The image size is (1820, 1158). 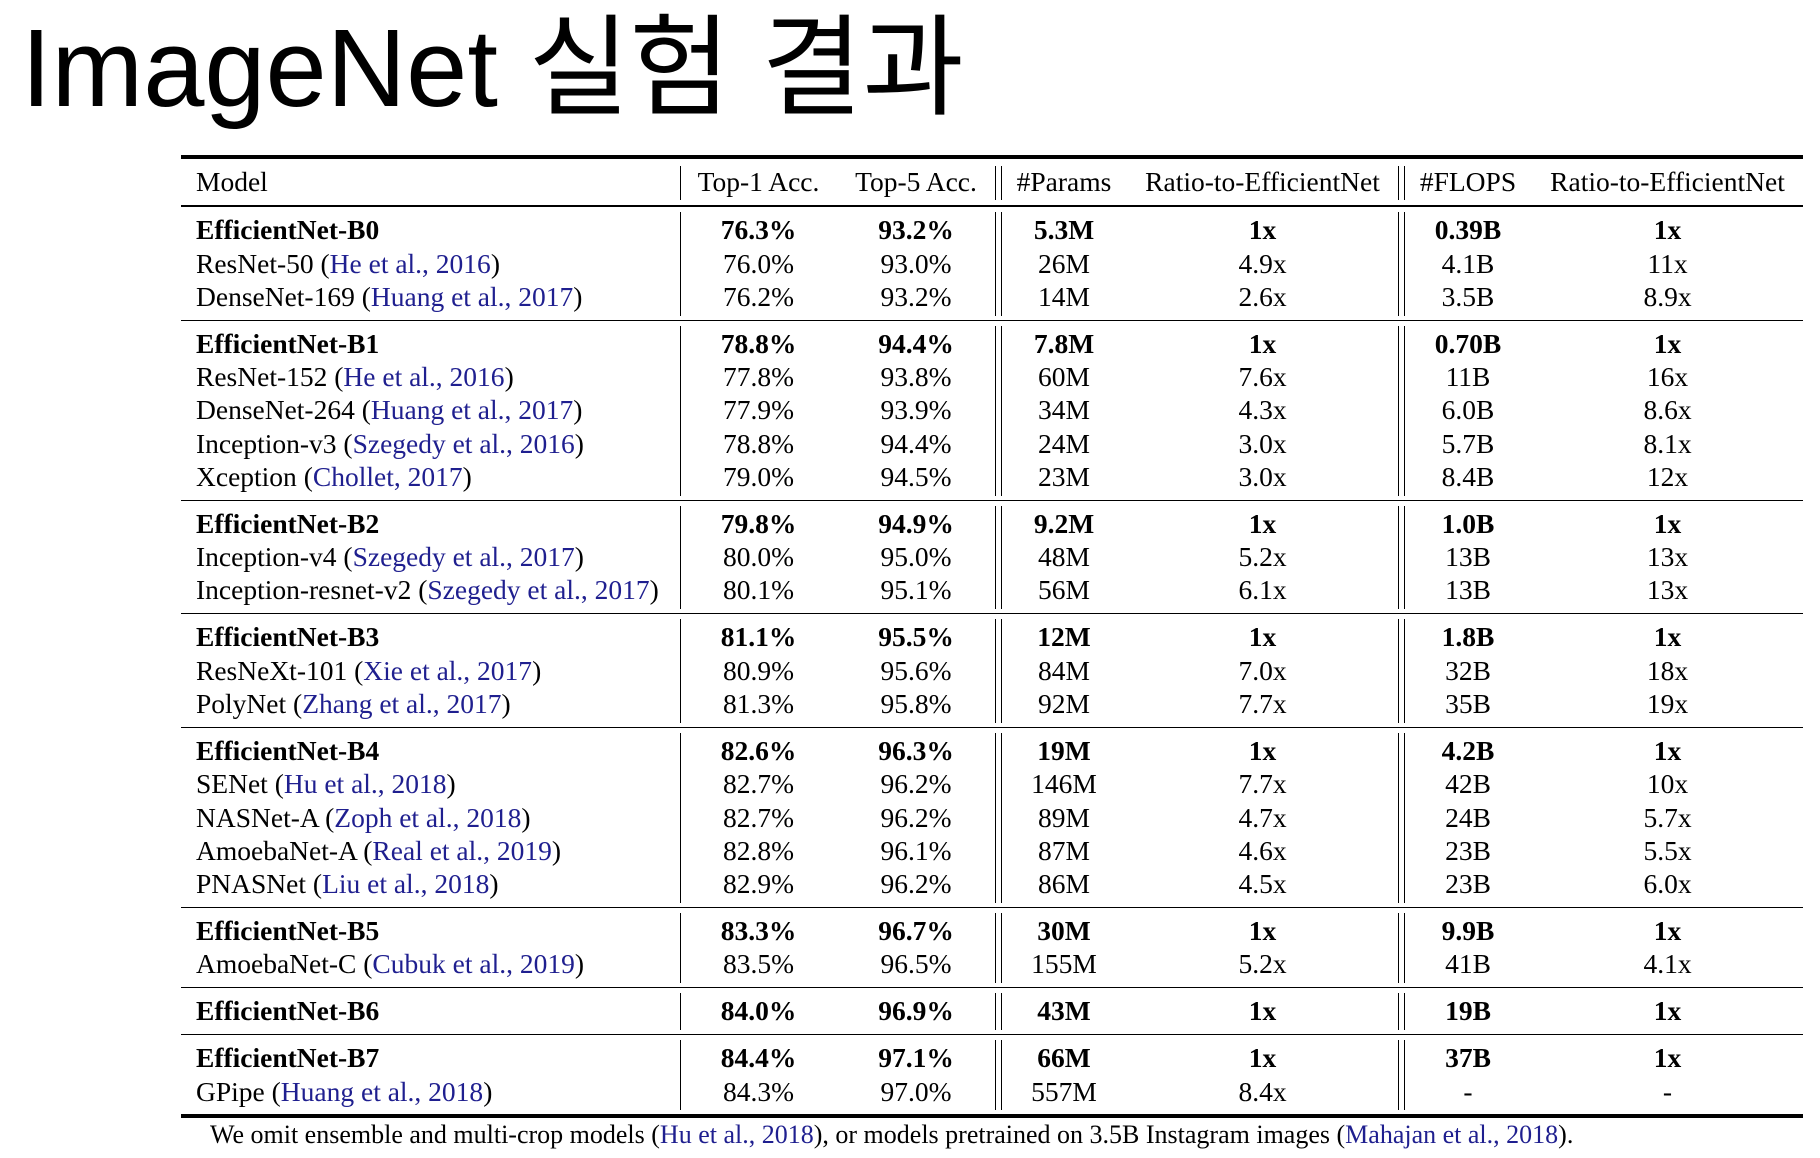 I want to click on efficientnet-row: EfficientNet-B6 84.0% 96.9% 43M 1x 19B 1x, so click(x=992, y=1010).